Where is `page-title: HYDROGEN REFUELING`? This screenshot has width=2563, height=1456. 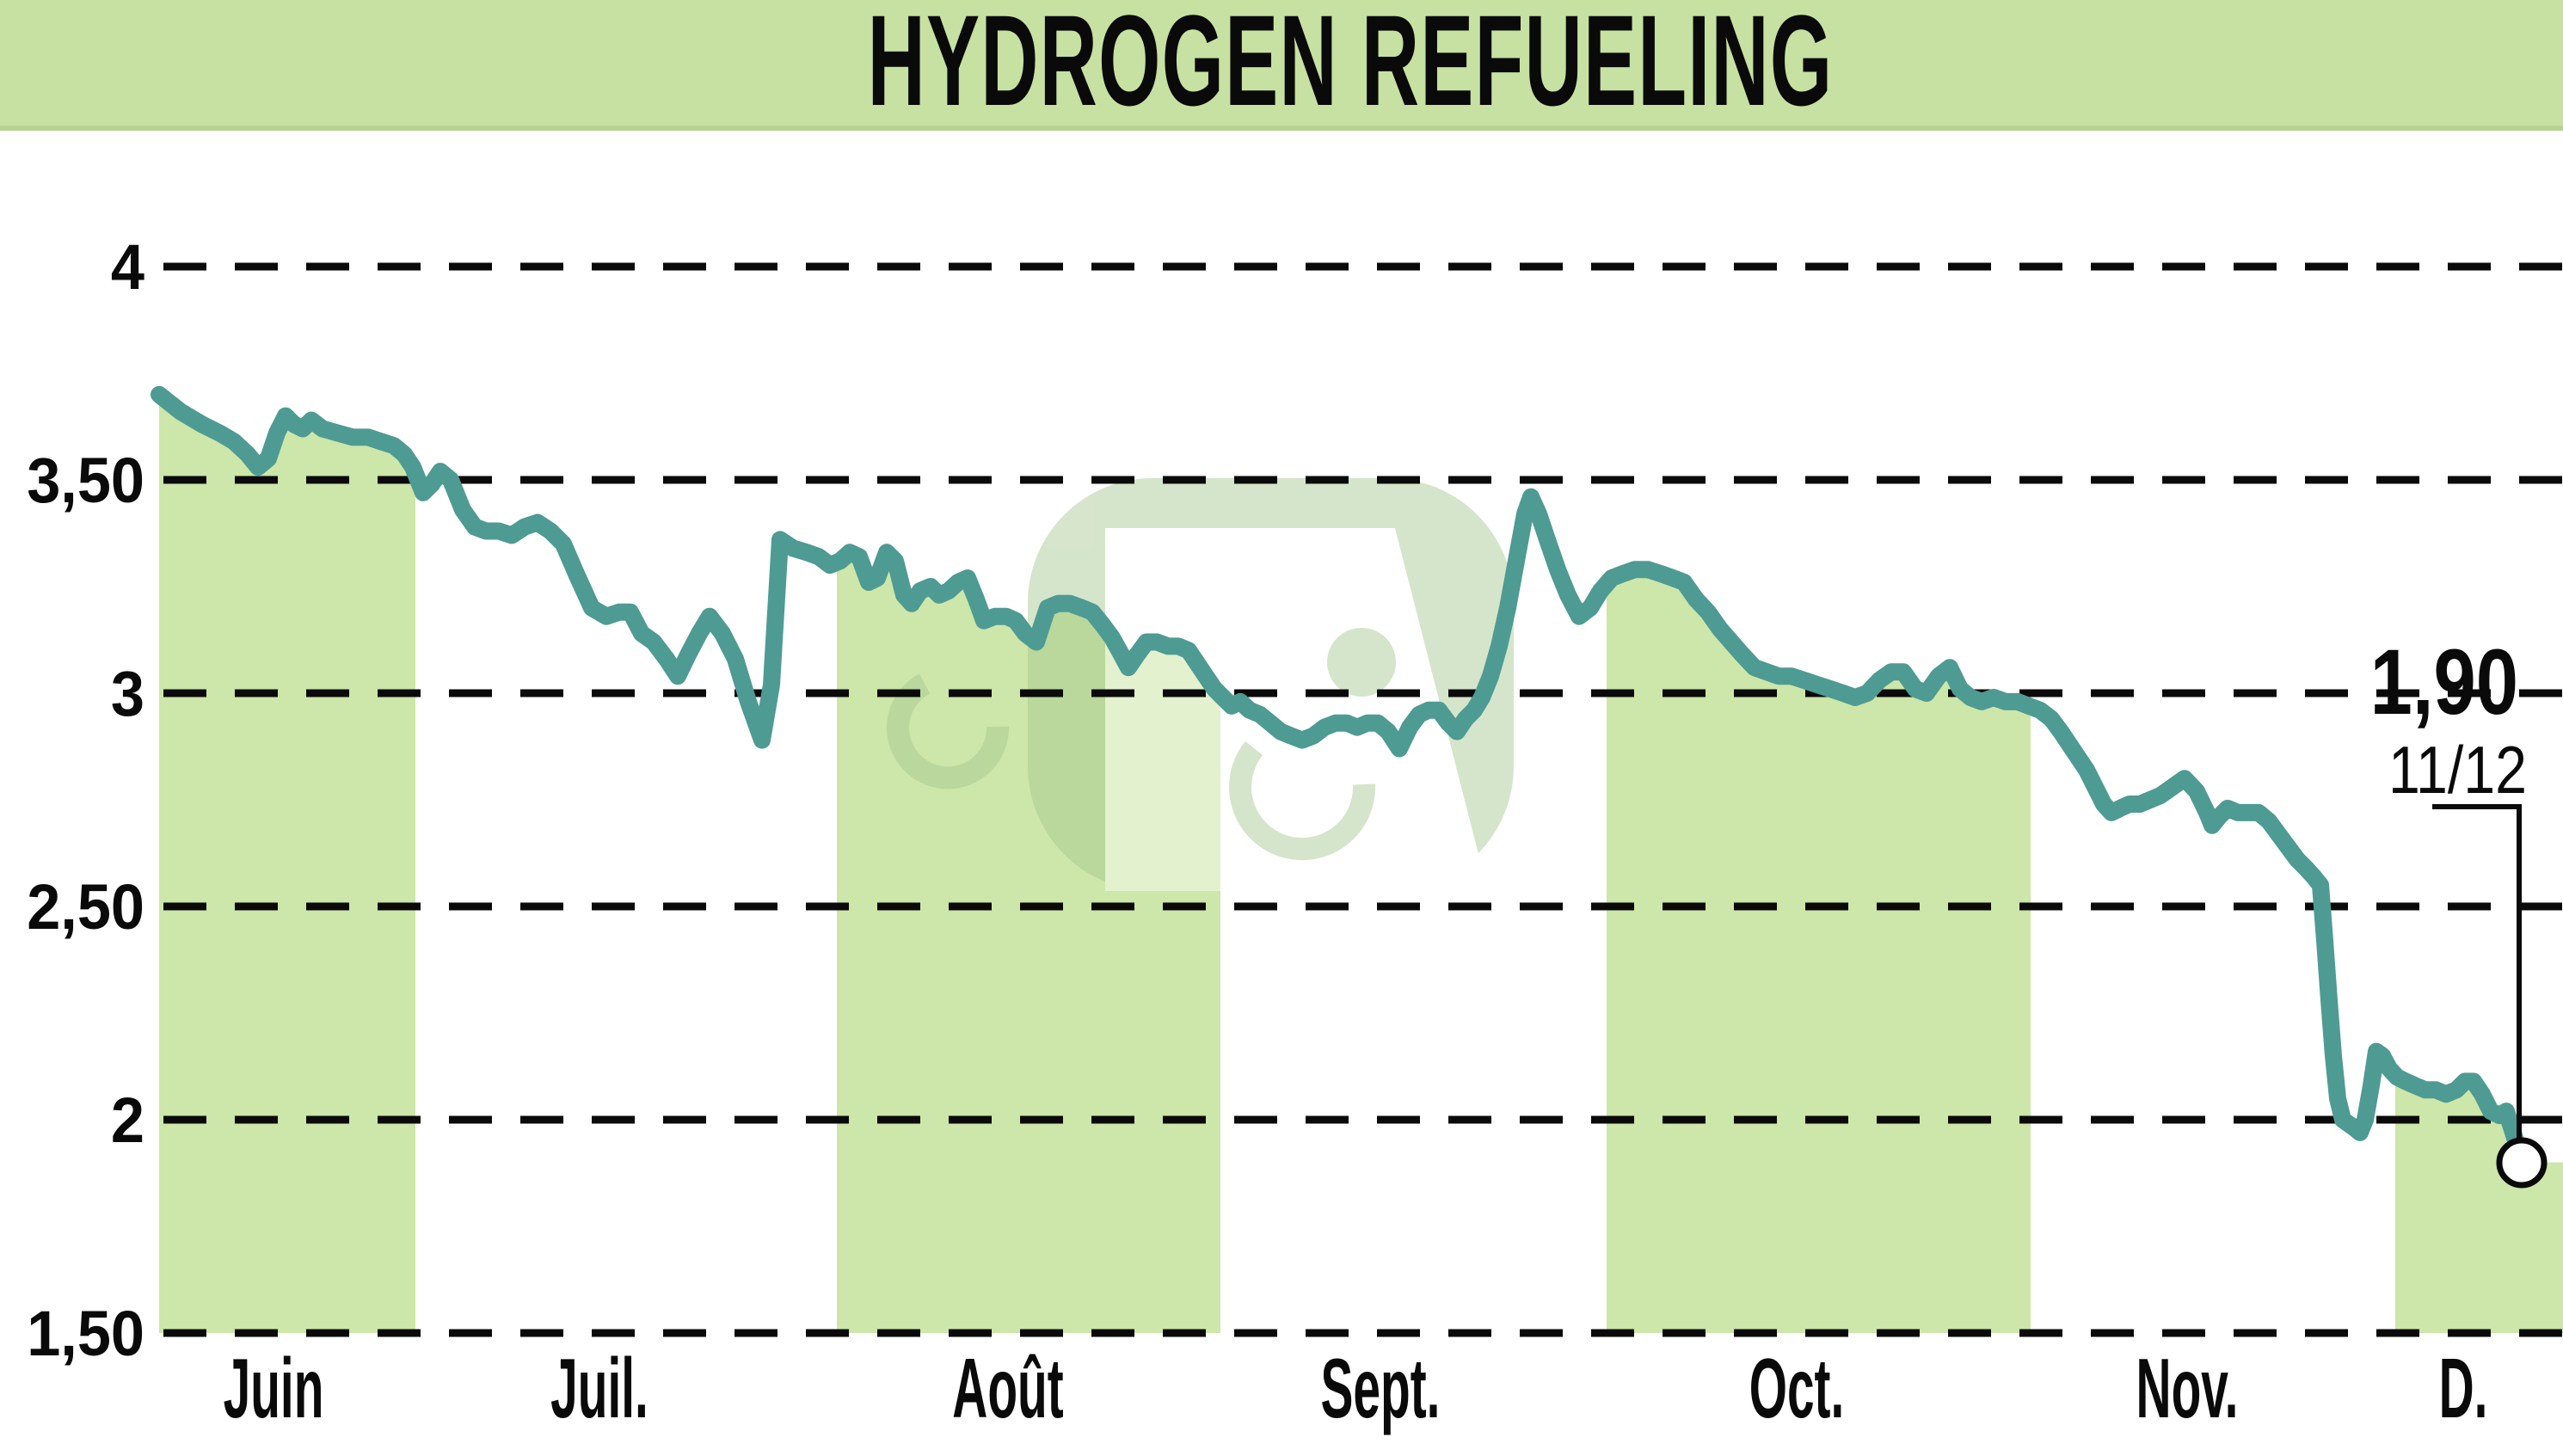 page-title: HYDROGEN REFUELING is located at coordinates (1351, 66).